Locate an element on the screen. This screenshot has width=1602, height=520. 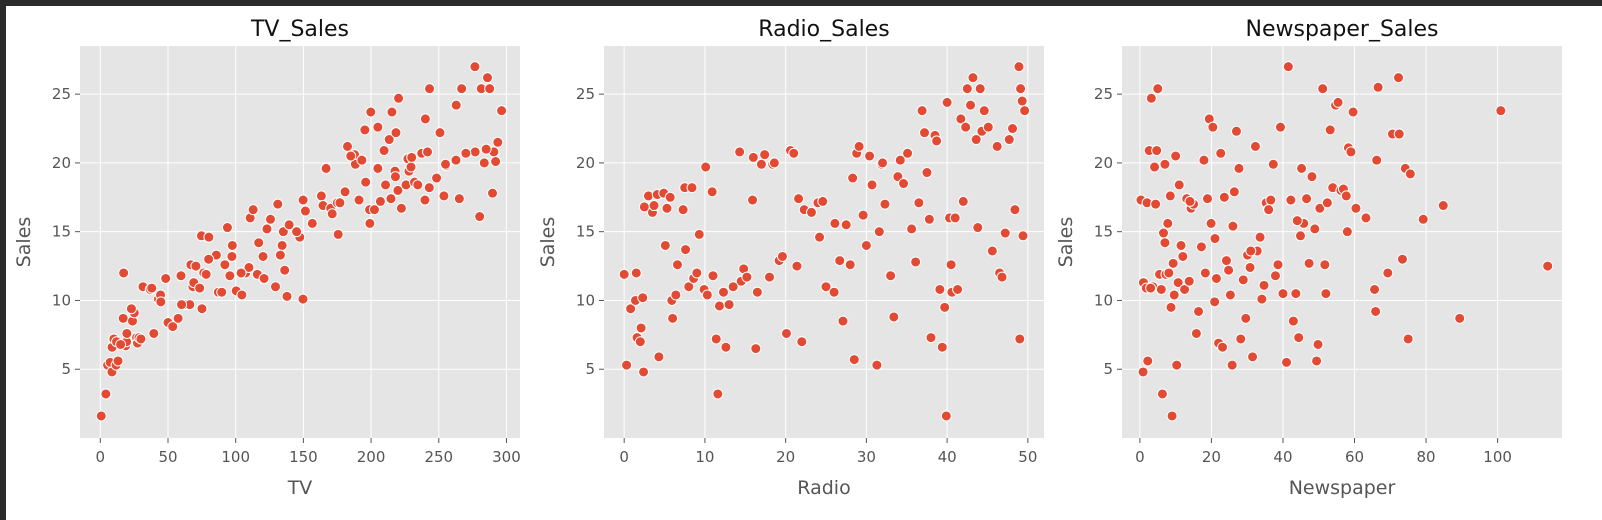
x-tick-label: 250 is located at coordinates (438, 457).